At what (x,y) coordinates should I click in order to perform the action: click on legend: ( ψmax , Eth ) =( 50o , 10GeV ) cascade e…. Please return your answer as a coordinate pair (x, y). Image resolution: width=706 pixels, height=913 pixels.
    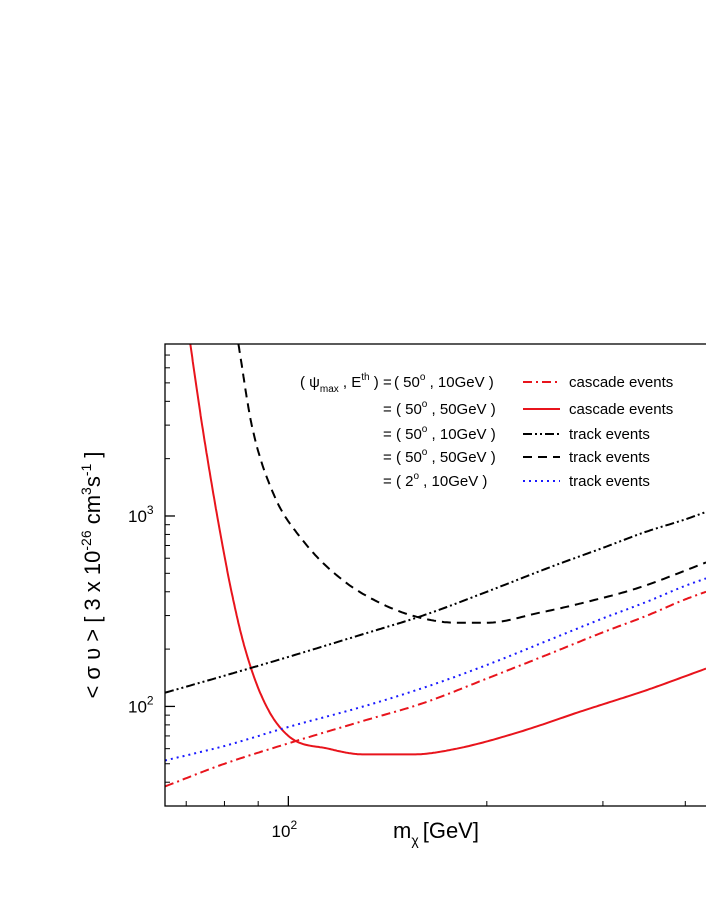
    Looking at the image, I should click on (486, 431).